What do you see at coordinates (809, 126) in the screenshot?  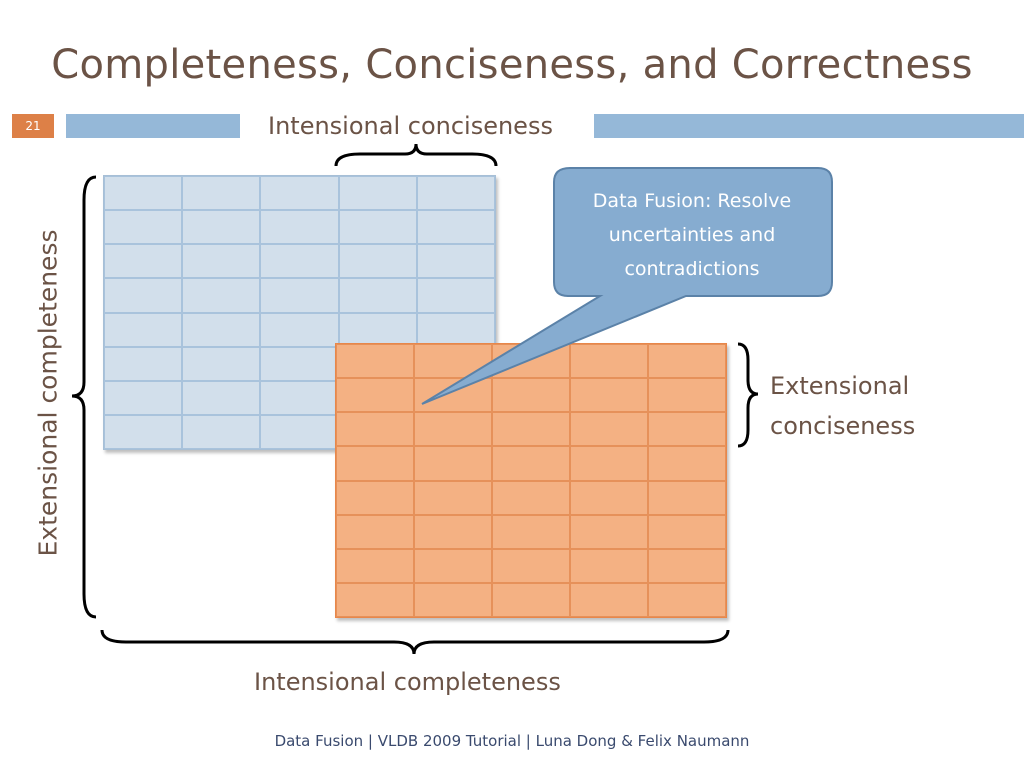 I see `header-bar-right` at bounding box center [809, 126].